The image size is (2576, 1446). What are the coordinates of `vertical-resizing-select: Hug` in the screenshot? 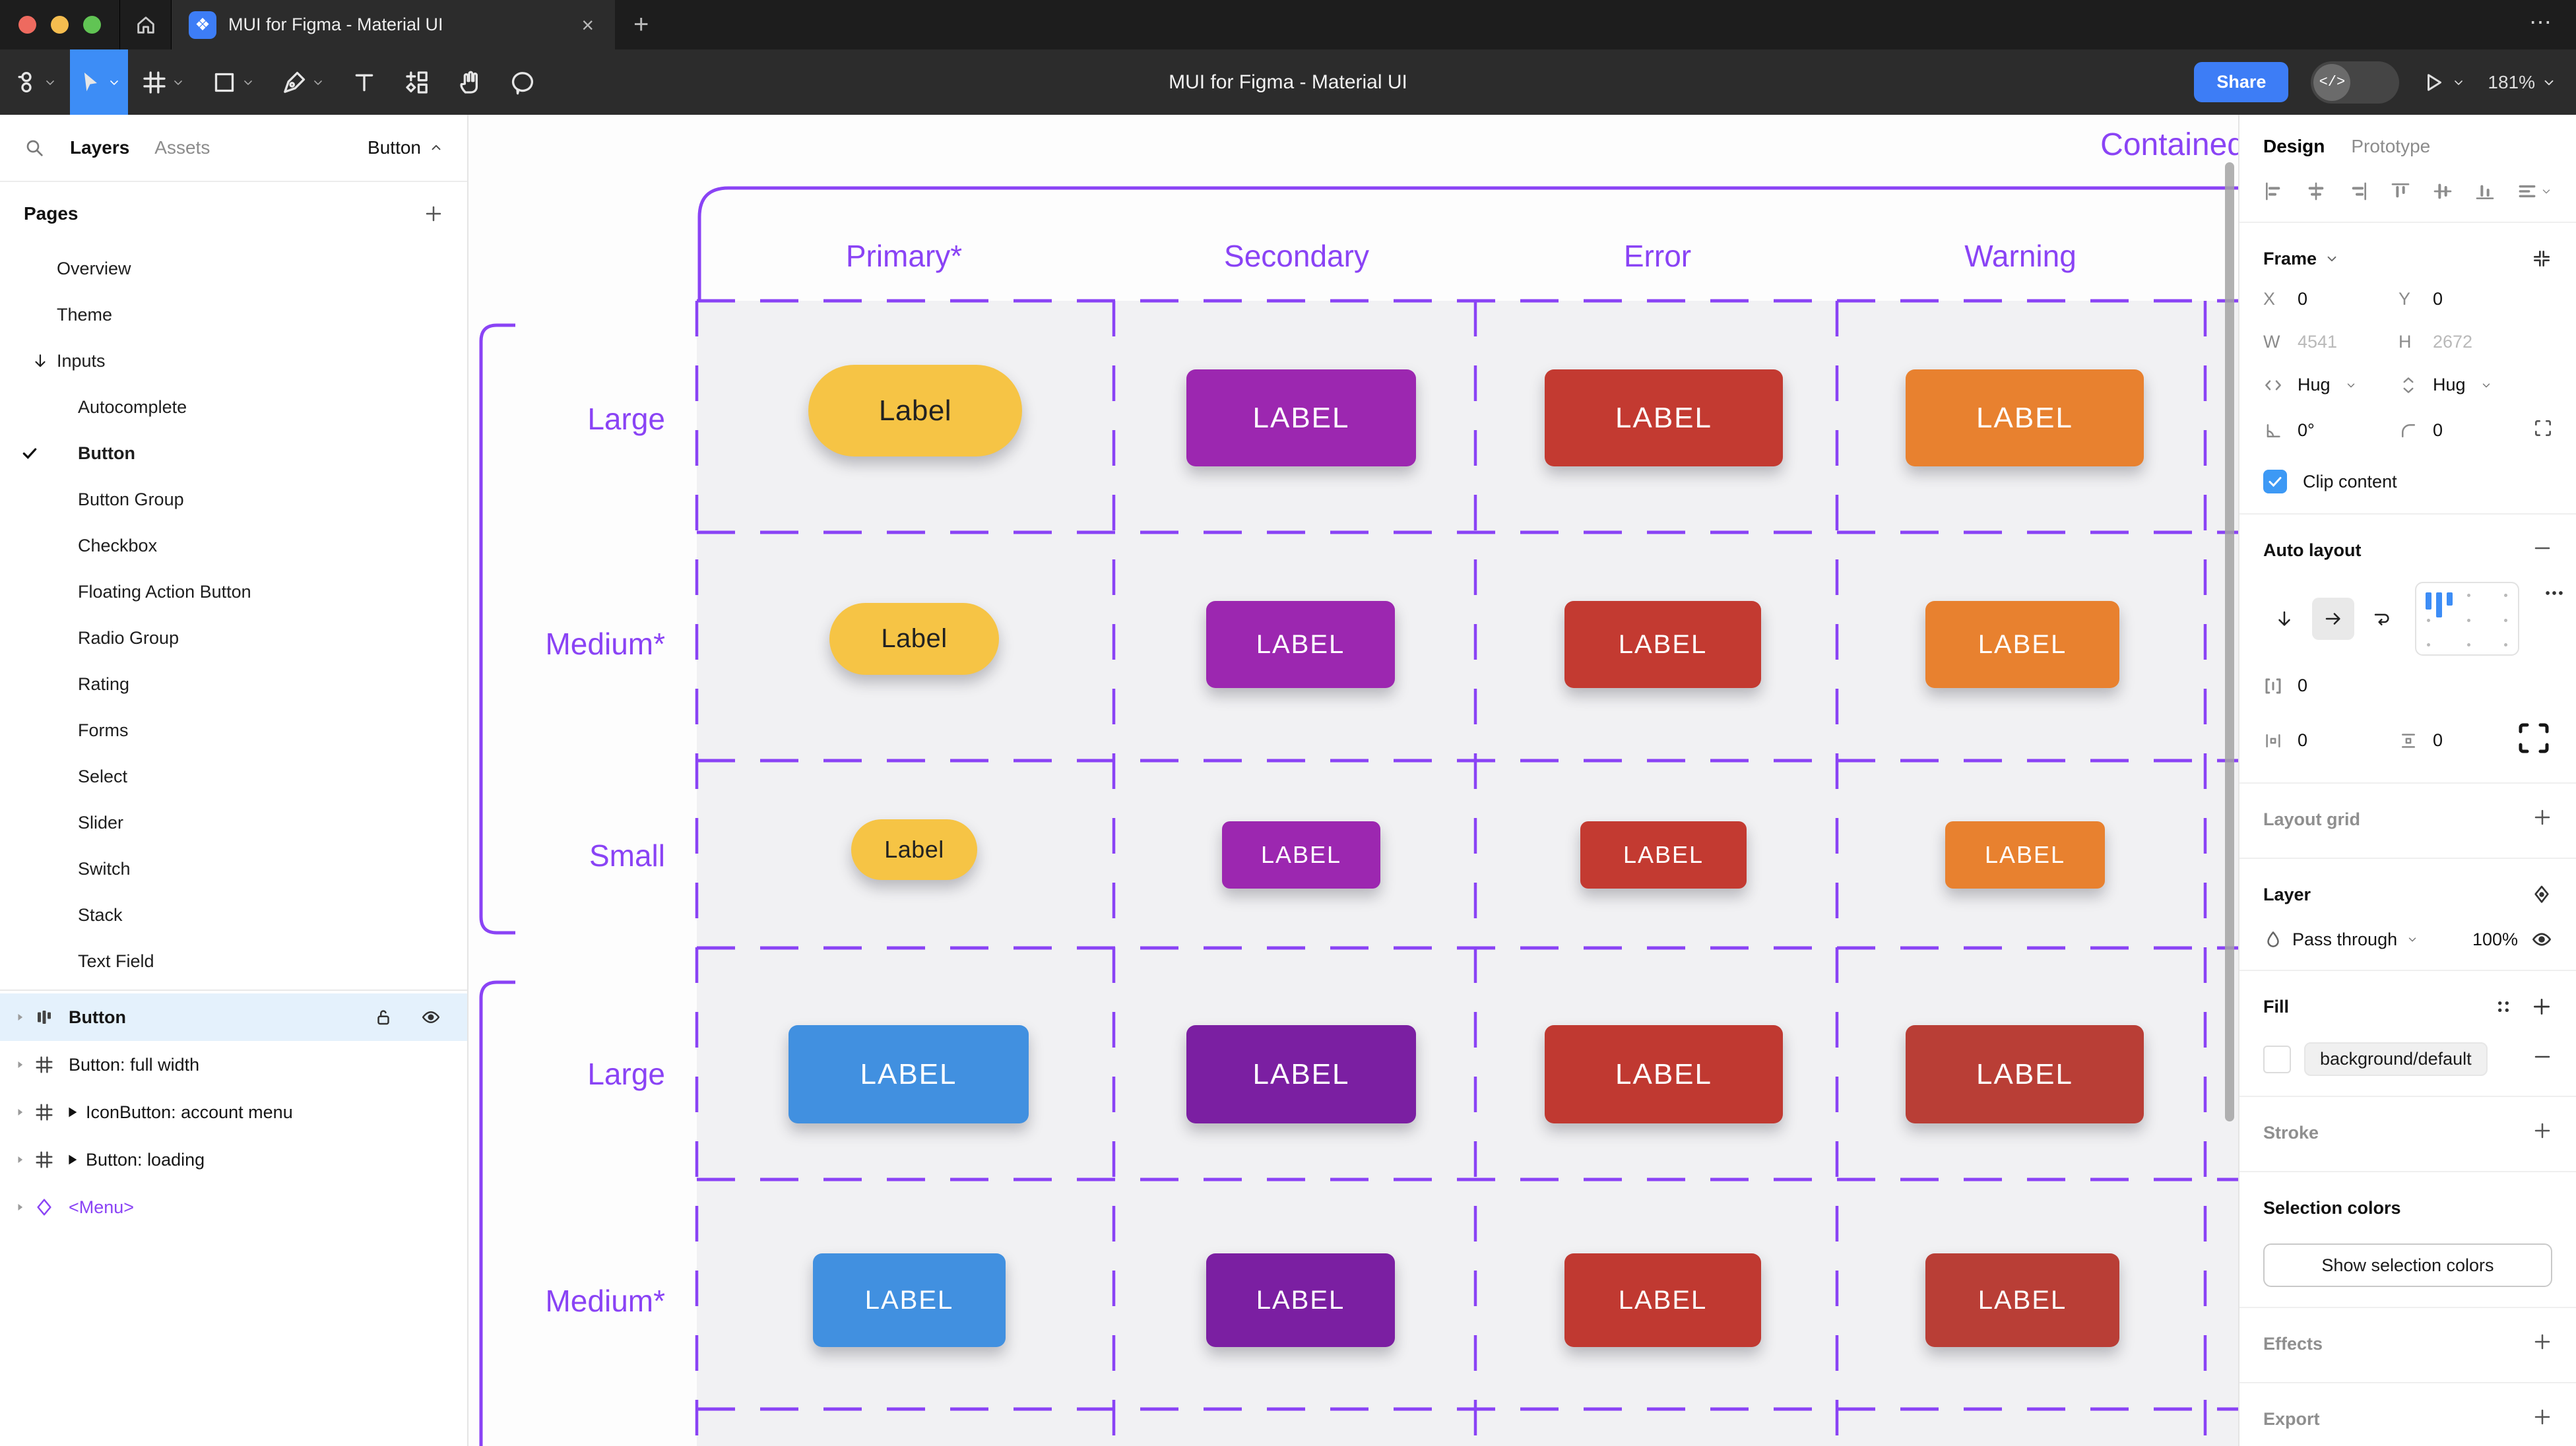 It's located at (2456, 385).